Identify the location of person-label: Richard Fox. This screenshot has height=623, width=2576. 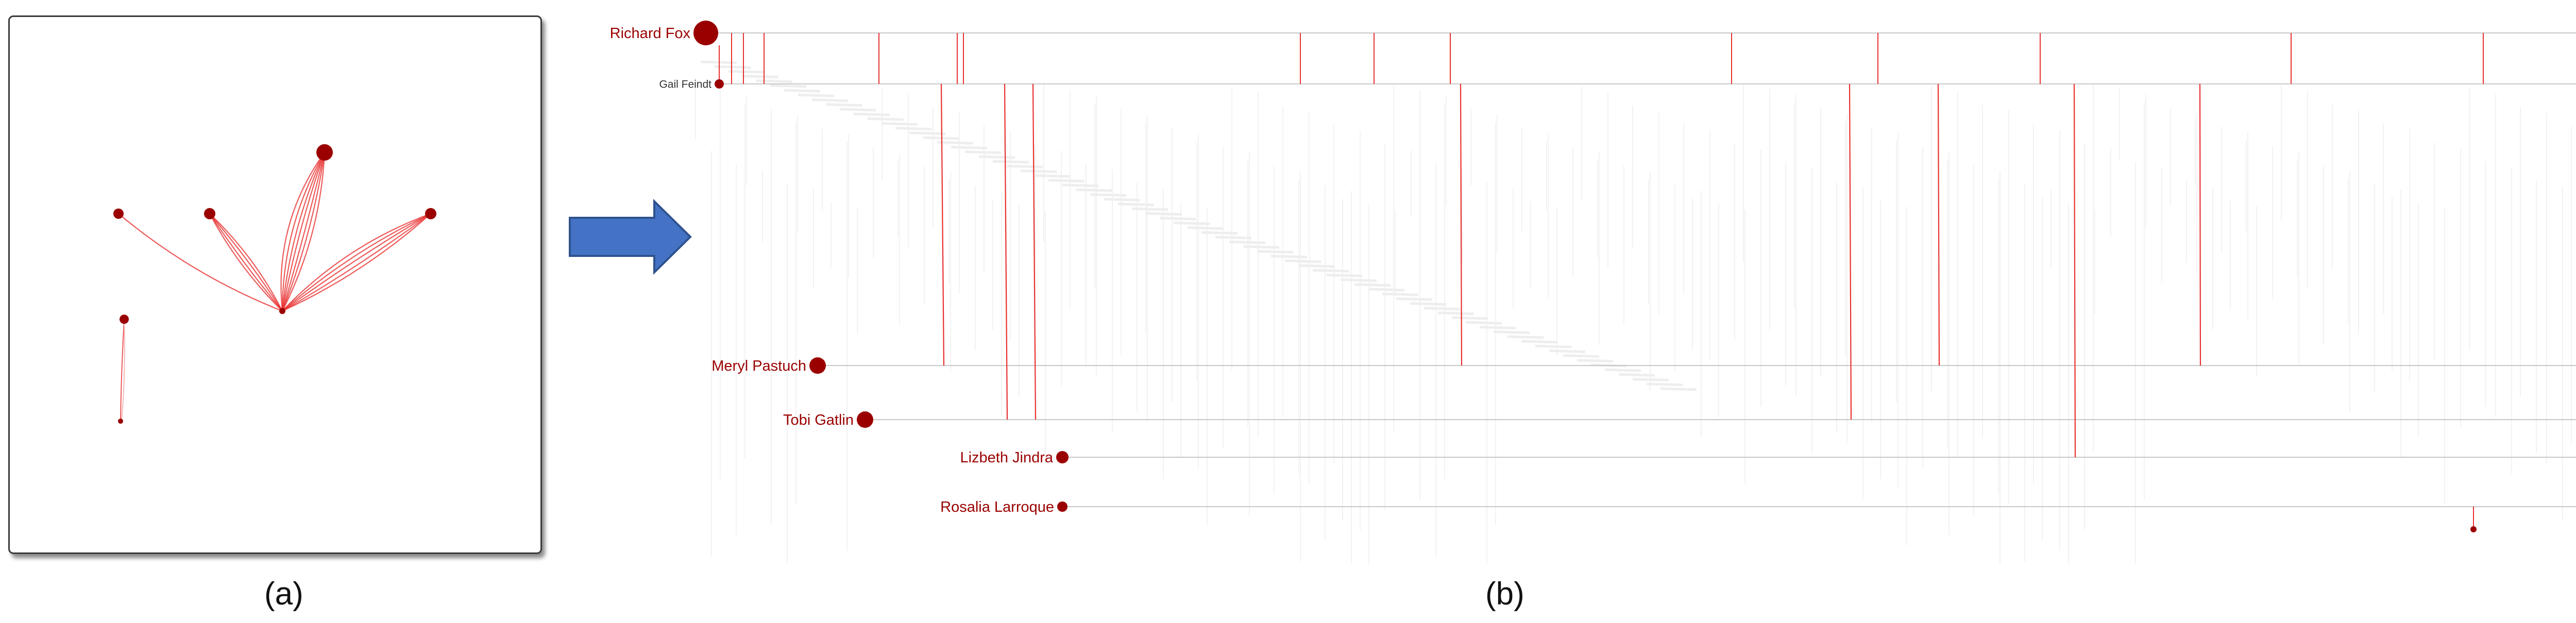
(650, 33).